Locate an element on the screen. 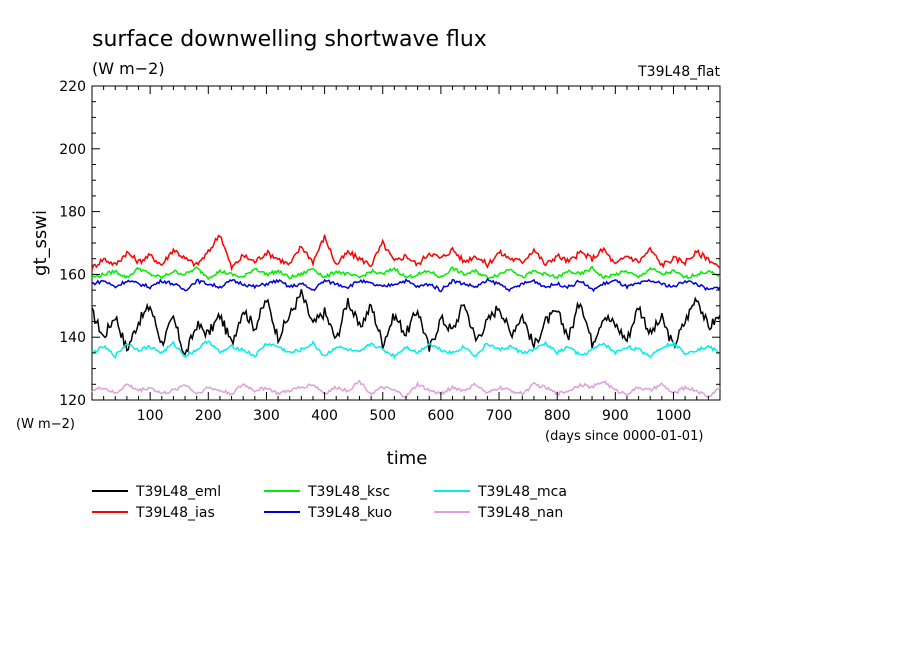 This screenshot has height=654, width=904. series-line-T39L48_nan is located at coordinates (406, 389).